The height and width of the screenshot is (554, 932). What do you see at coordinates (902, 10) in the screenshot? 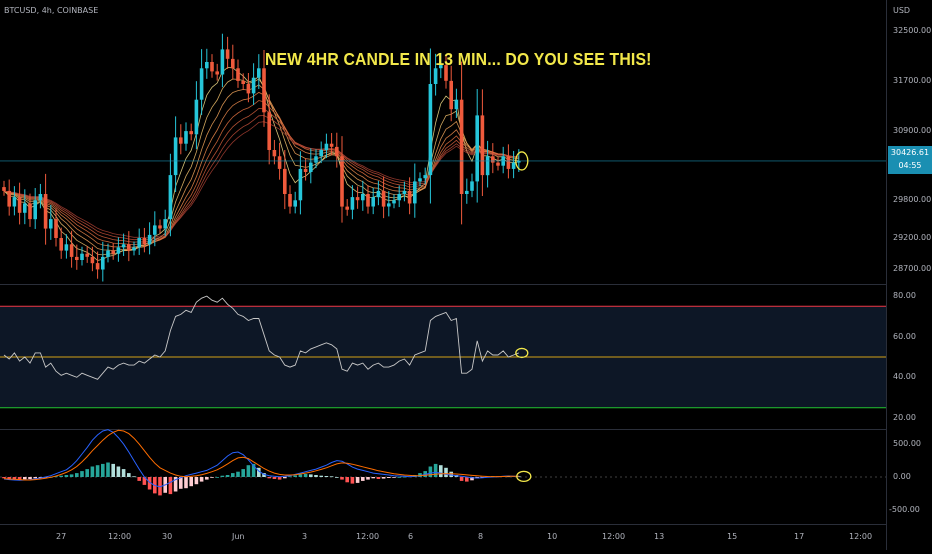
I see `currency-label: USD` at bounding box center [902, 10].